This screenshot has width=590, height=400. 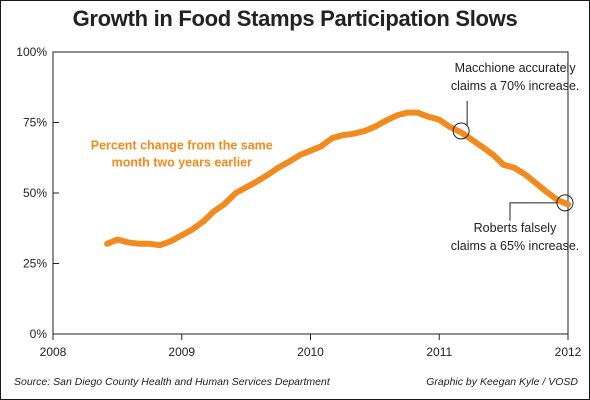 I want to click on series-label-line: Percent change from the same, so click(x=182, y=145).